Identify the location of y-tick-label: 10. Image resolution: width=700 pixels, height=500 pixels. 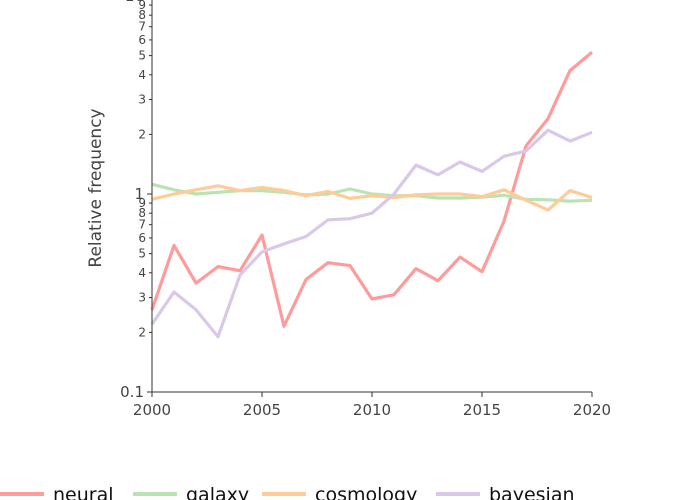
(134, 2).